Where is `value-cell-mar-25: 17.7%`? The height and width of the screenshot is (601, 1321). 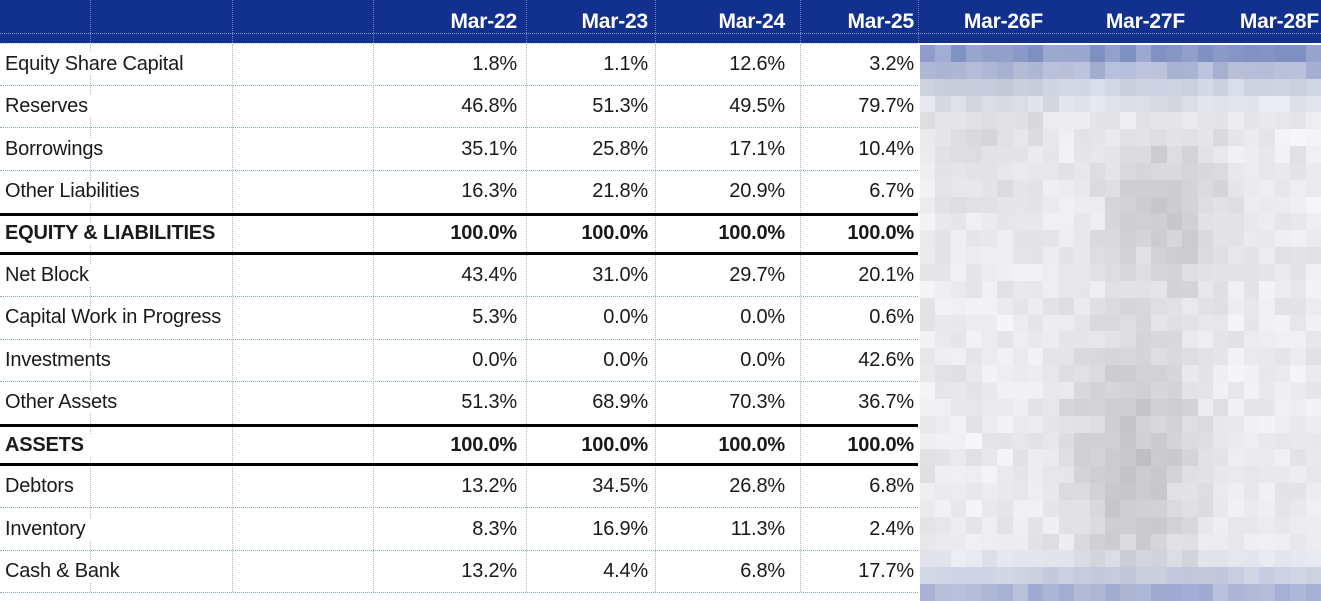
value-cell-mar-25: 17.7% is located at coordinates (886, 570).